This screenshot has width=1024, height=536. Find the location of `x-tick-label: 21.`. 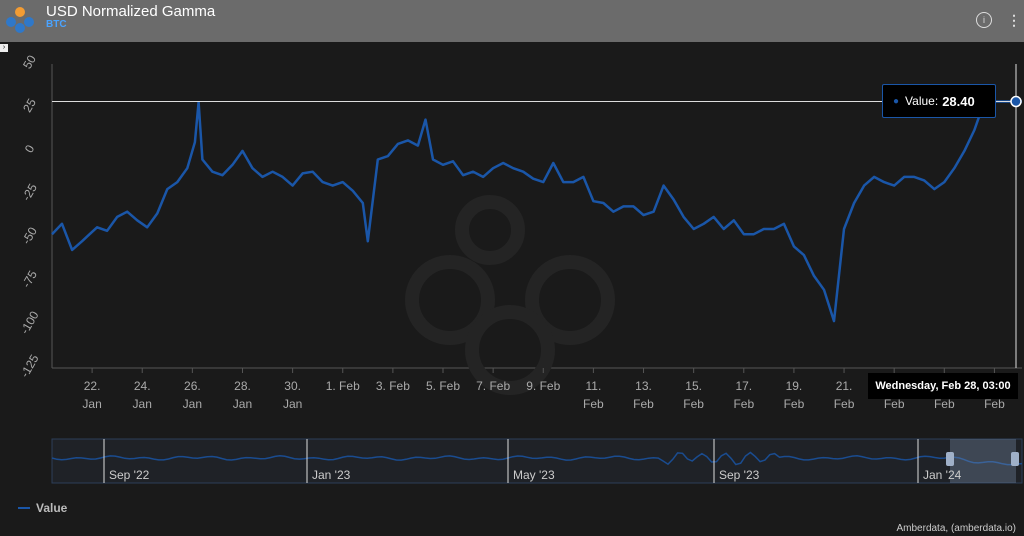

x-tick-label: 21. is located at coordinates (844, 386).